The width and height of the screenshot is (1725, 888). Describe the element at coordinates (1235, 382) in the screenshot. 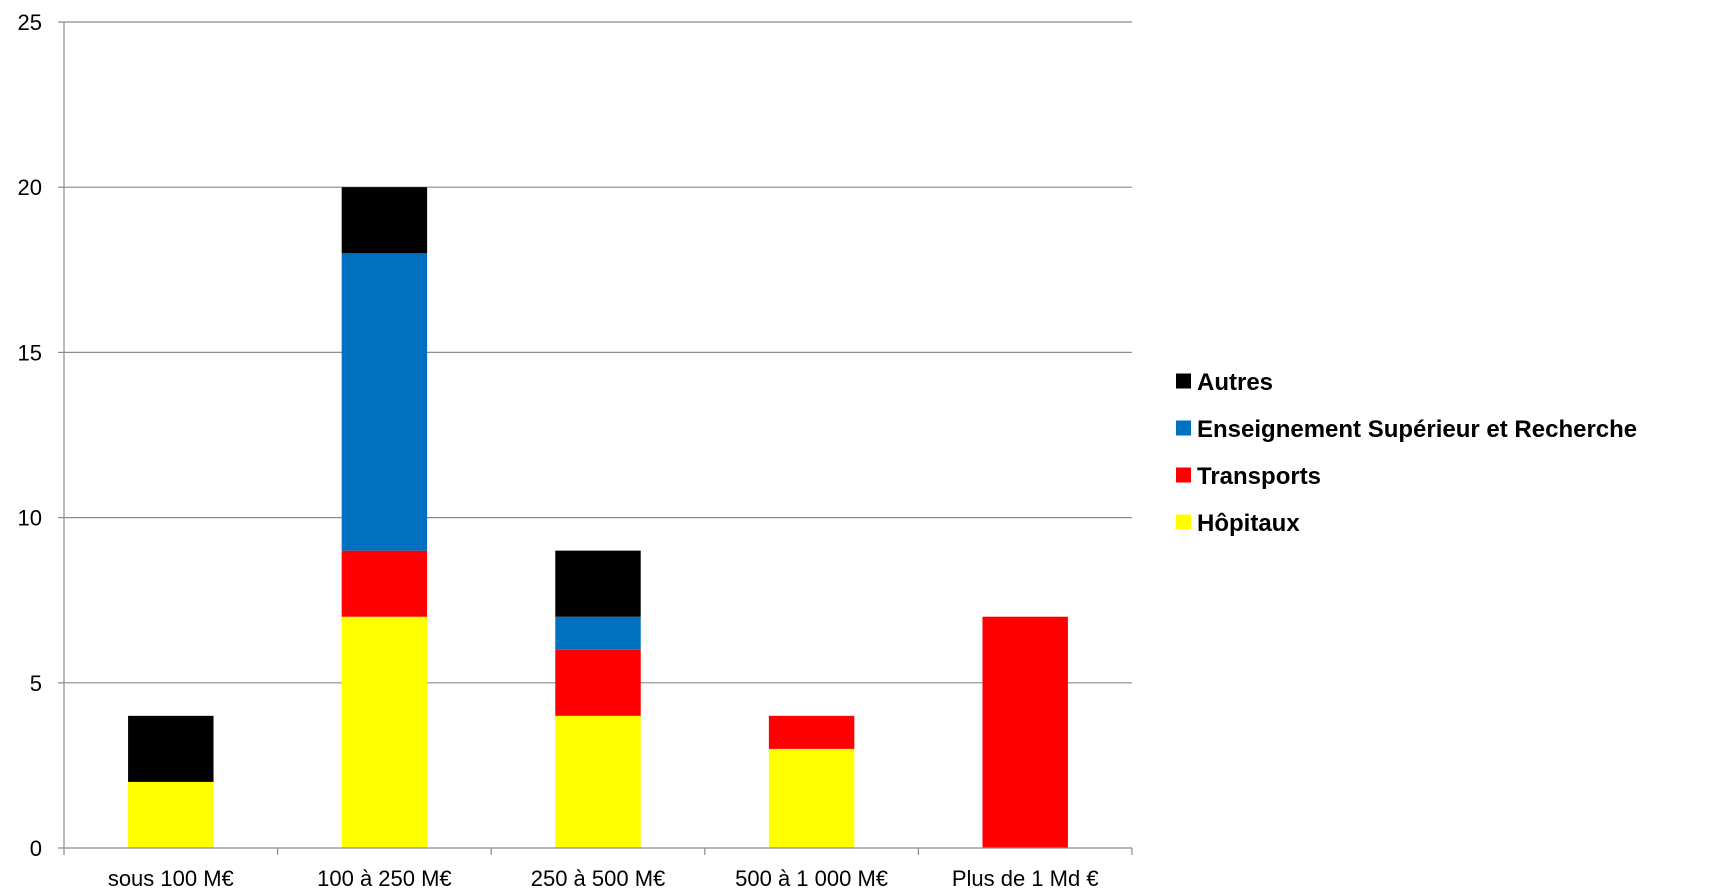

I see `legend-label: Autres` at that location.